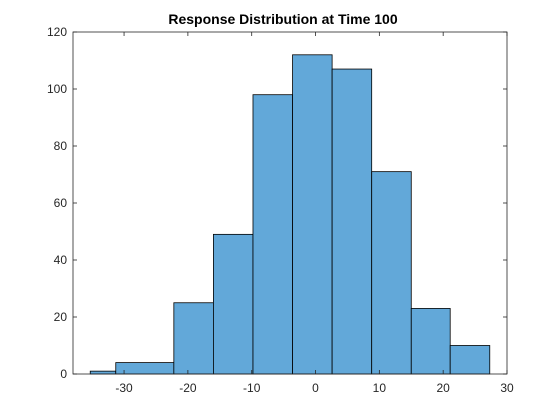  What do you see at coordinates (252, 388) in the screenshot?
I see `x-tick-label: -10` at bounding box center [252, 388].